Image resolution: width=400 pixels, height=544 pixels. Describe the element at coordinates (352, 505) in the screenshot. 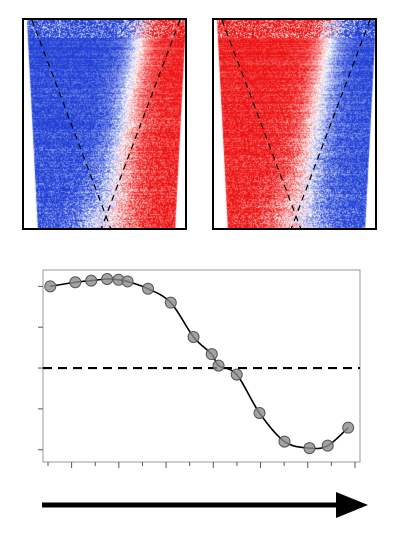

I see `arrow-head` at that location.